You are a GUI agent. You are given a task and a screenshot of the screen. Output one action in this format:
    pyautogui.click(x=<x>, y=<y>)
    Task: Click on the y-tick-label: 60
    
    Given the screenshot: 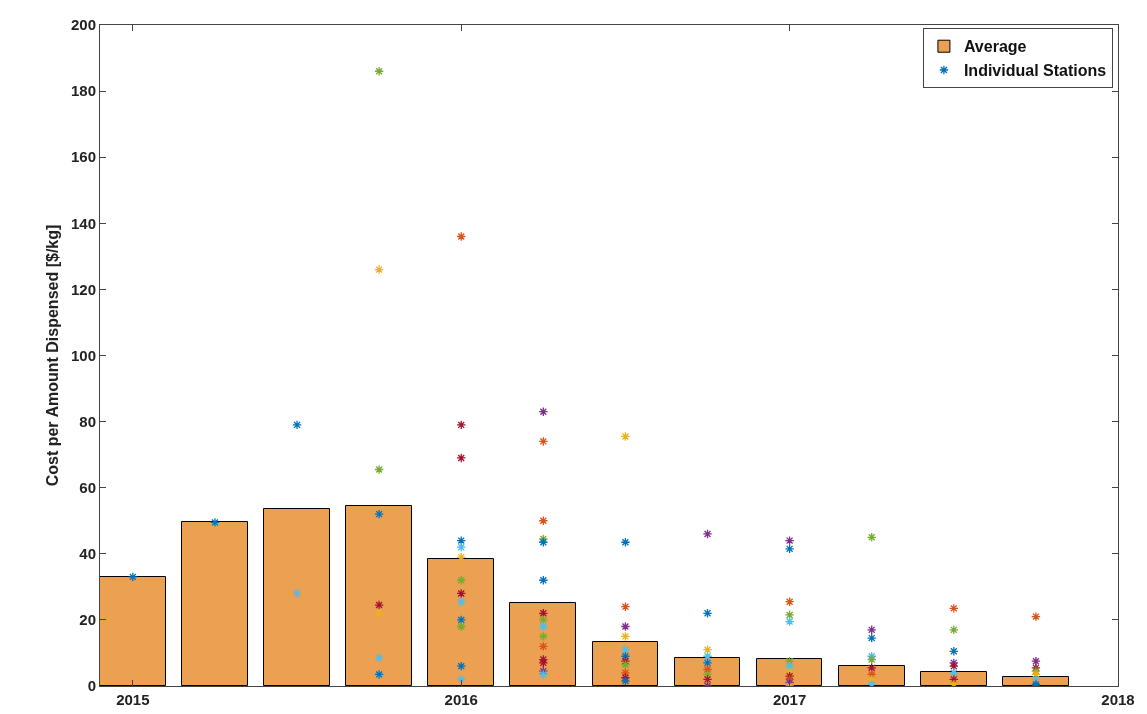 What is the action you would take?
    pyautogui.click(x=87, y=487)
    